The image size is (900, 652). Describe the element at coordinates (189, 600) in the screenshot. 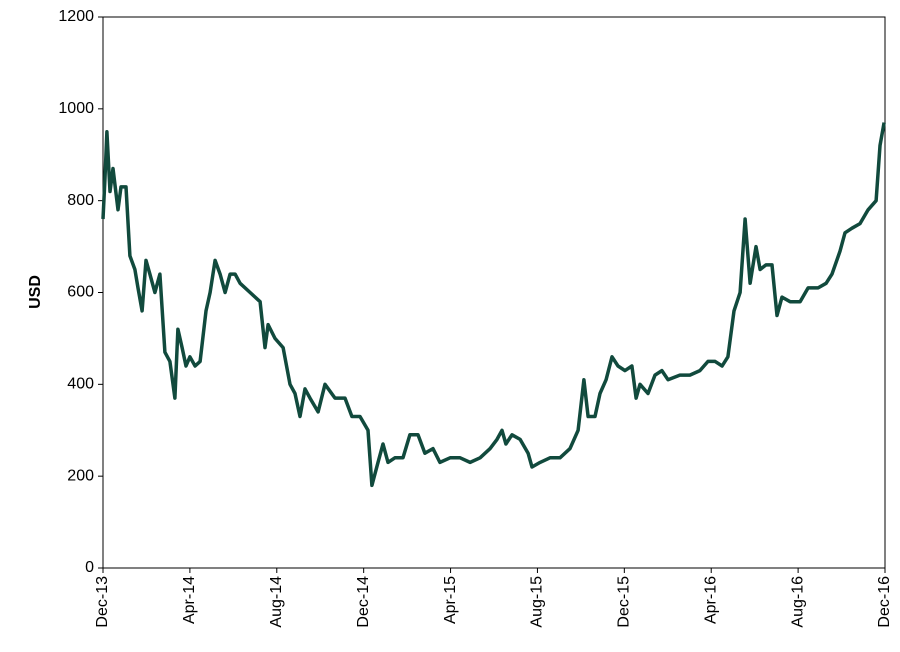

I see `x-tick-label: Apr-14` at that location.